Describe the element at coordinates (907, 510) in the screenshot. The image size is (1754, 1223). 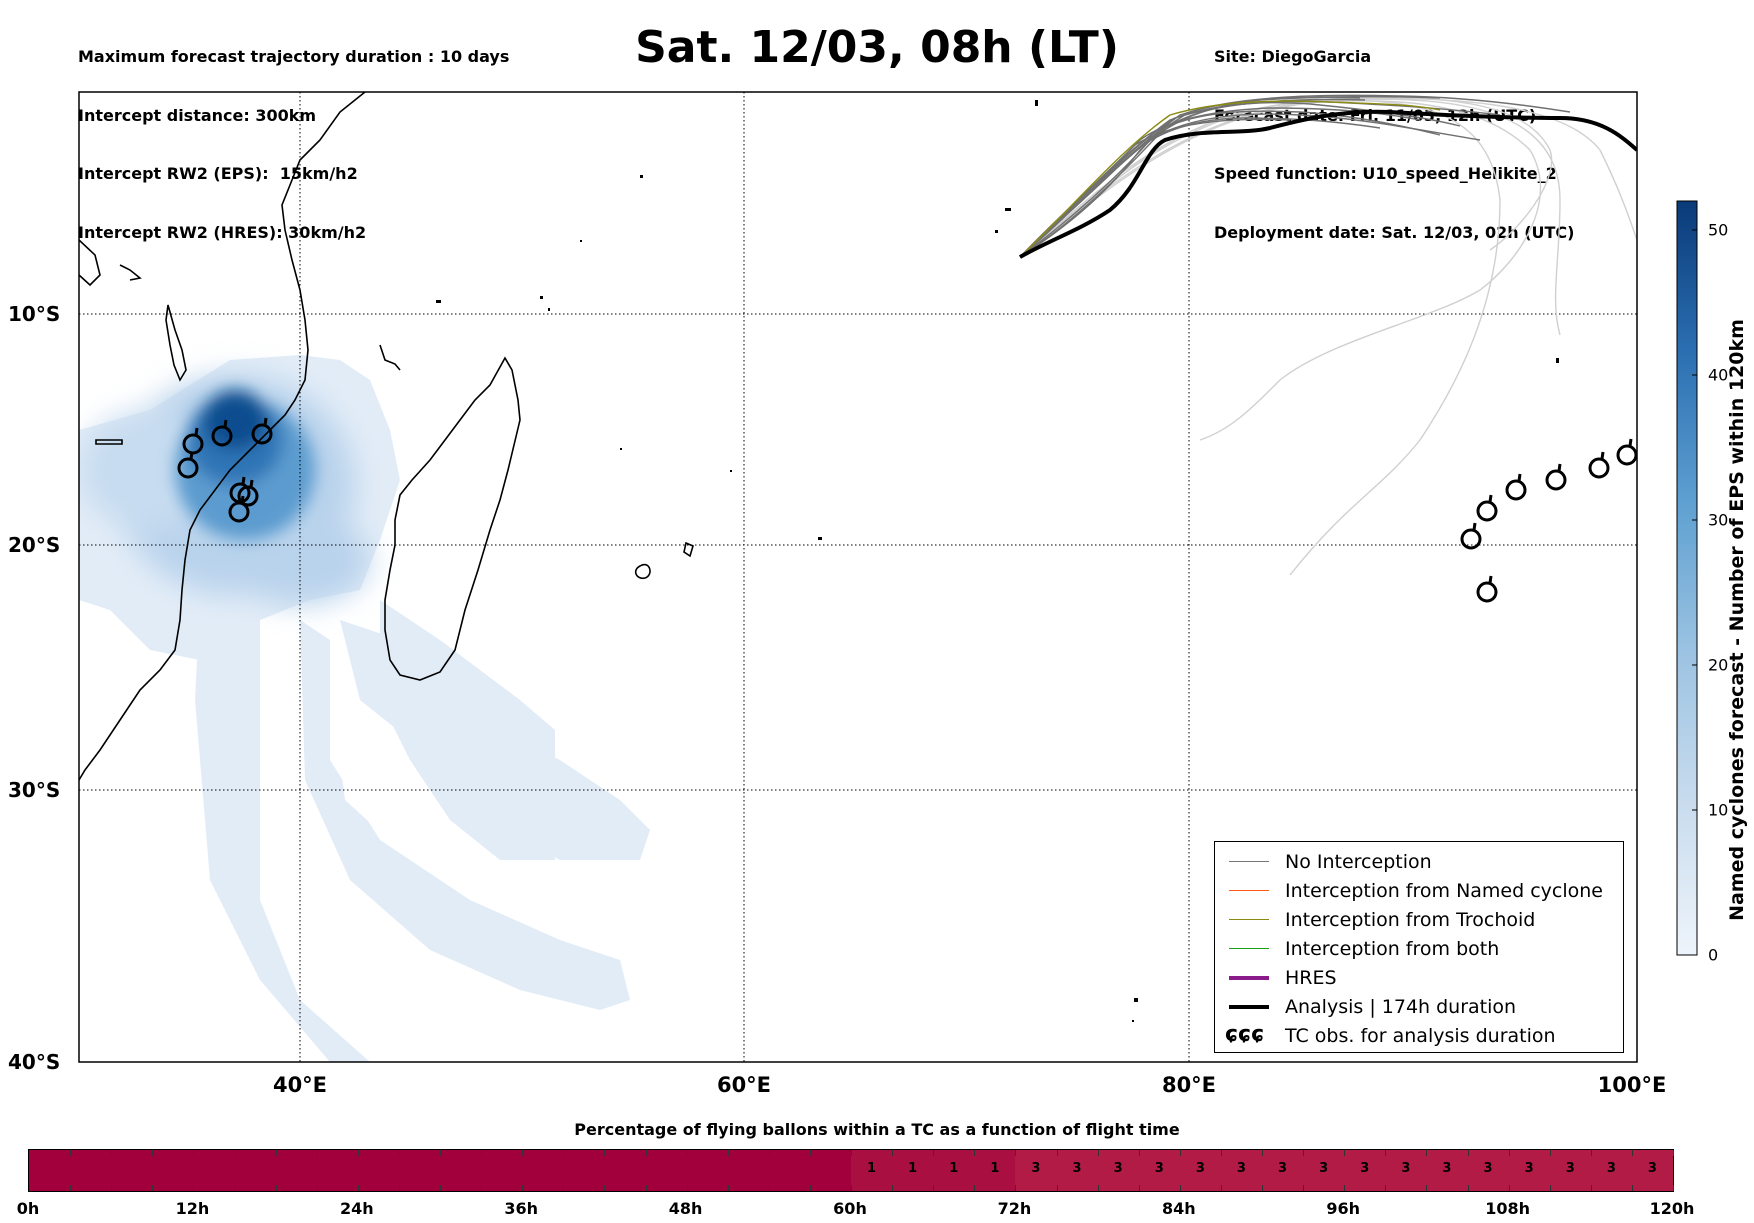
I see `tc-observations` at that location.